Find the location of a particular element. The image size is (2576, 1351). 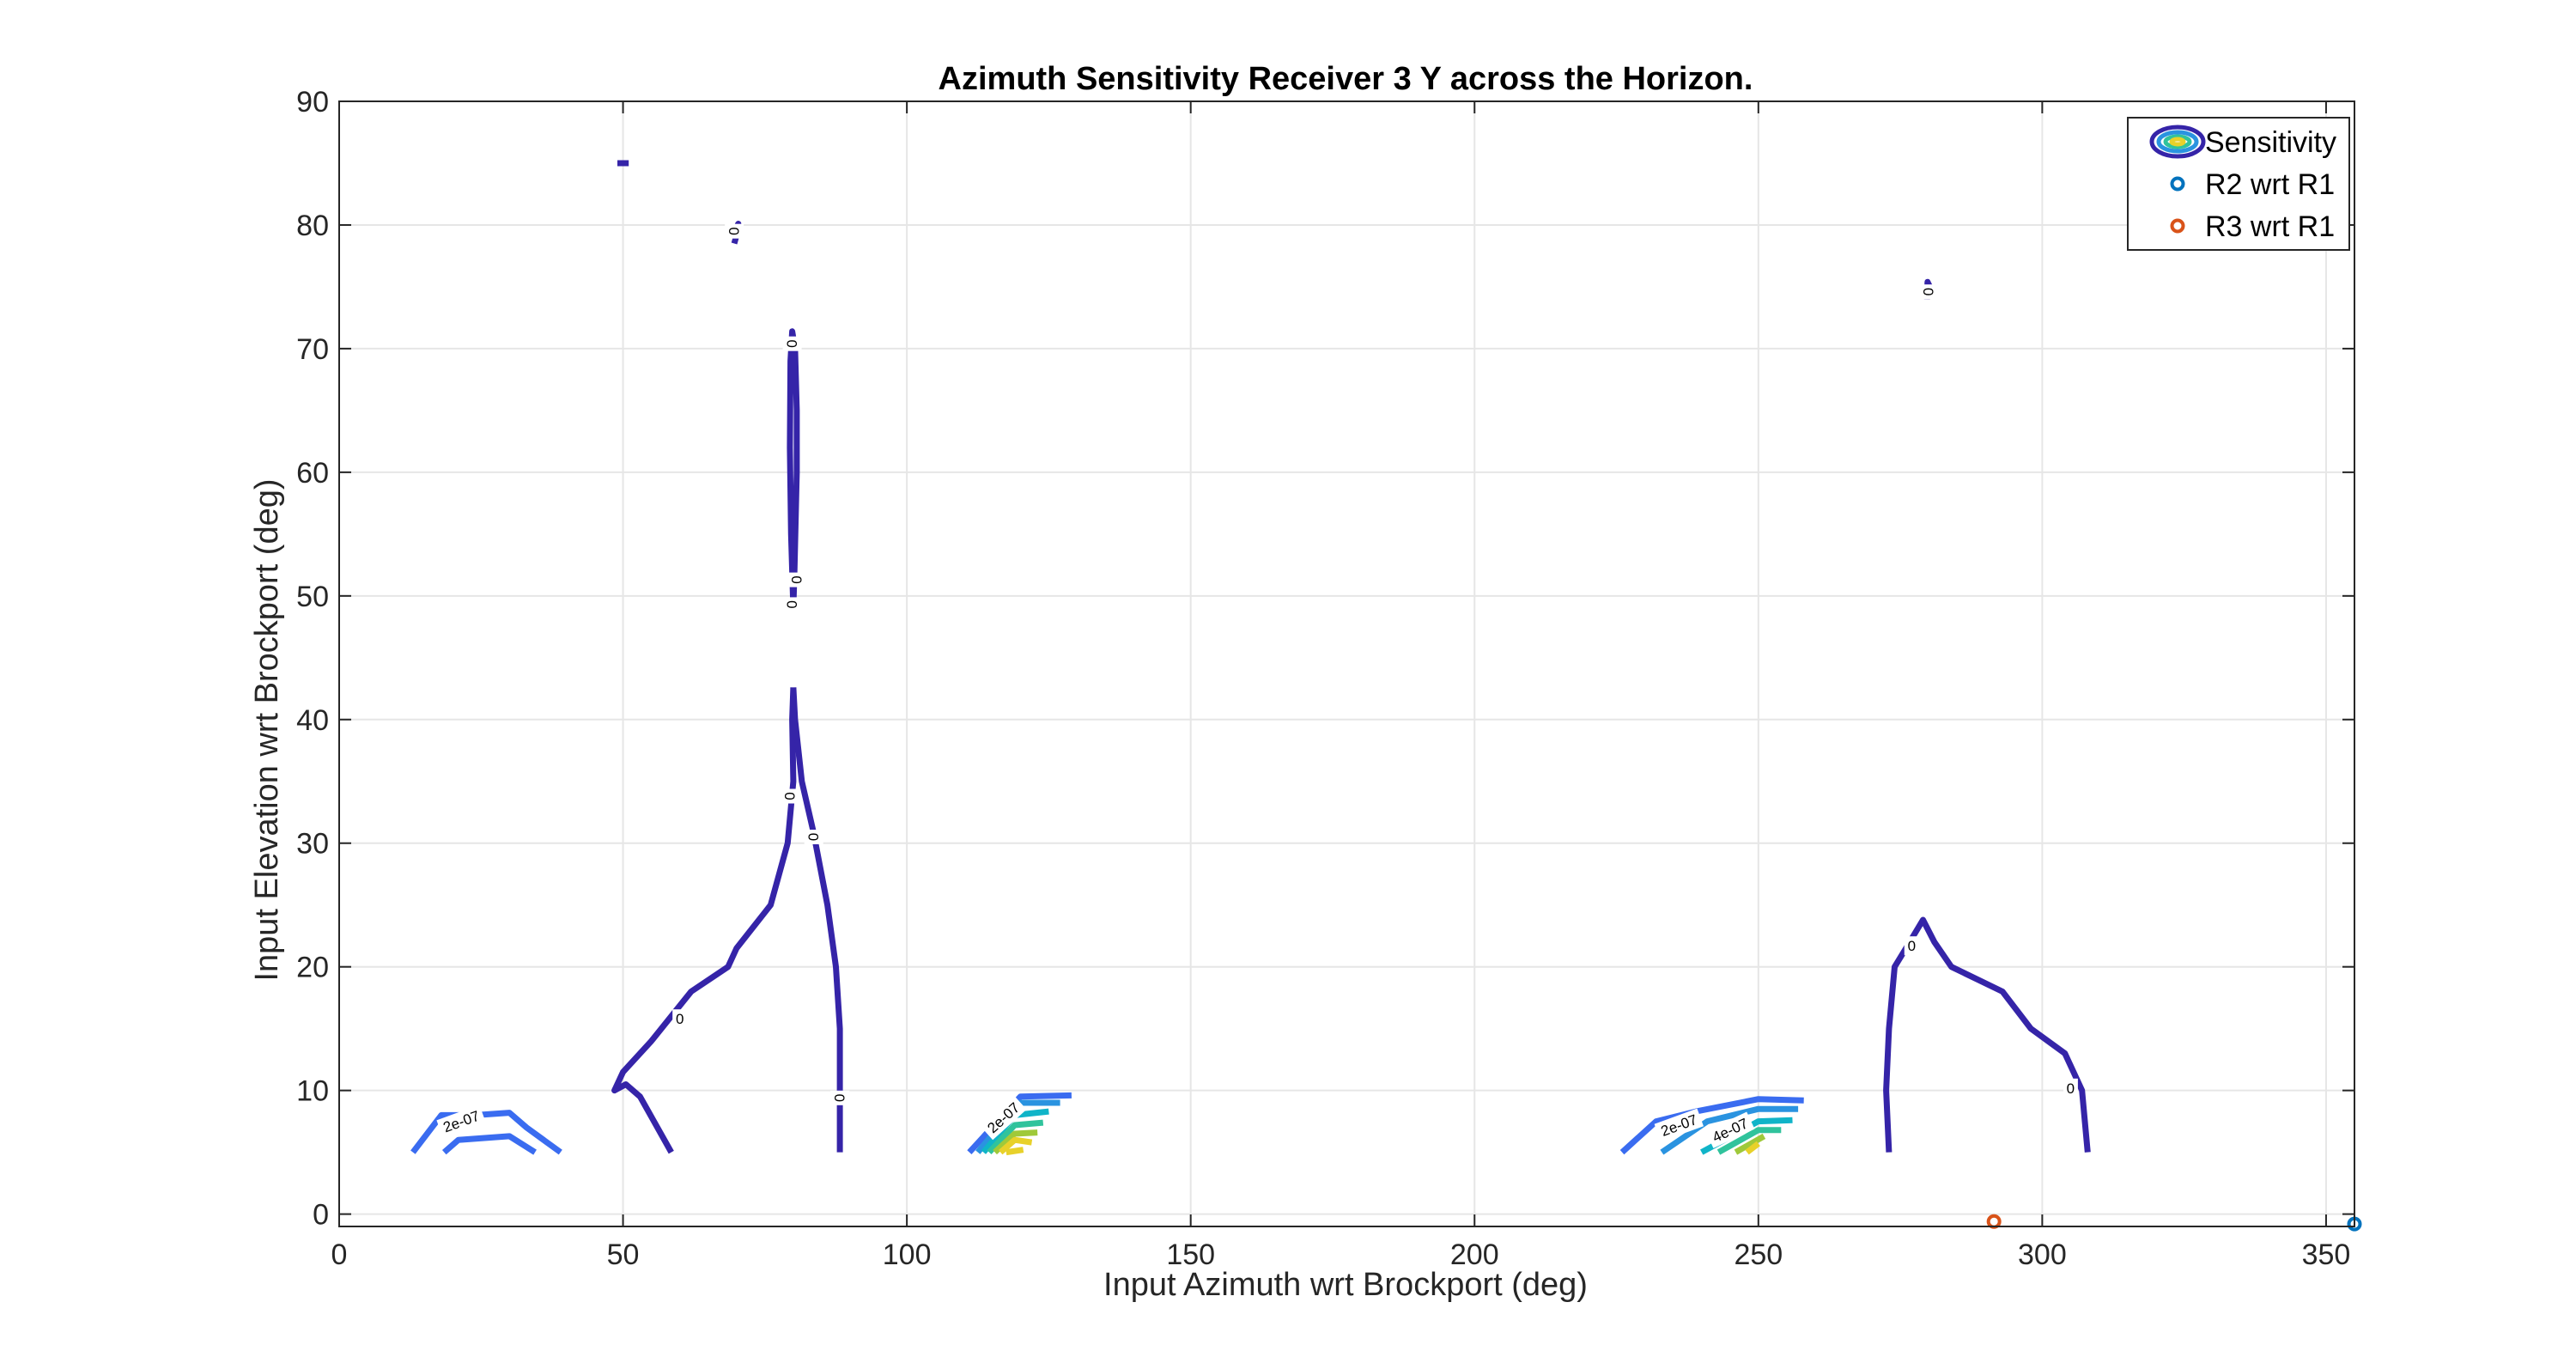

contour-line-1.4e-06 is located at coordinates (1014, 1151).